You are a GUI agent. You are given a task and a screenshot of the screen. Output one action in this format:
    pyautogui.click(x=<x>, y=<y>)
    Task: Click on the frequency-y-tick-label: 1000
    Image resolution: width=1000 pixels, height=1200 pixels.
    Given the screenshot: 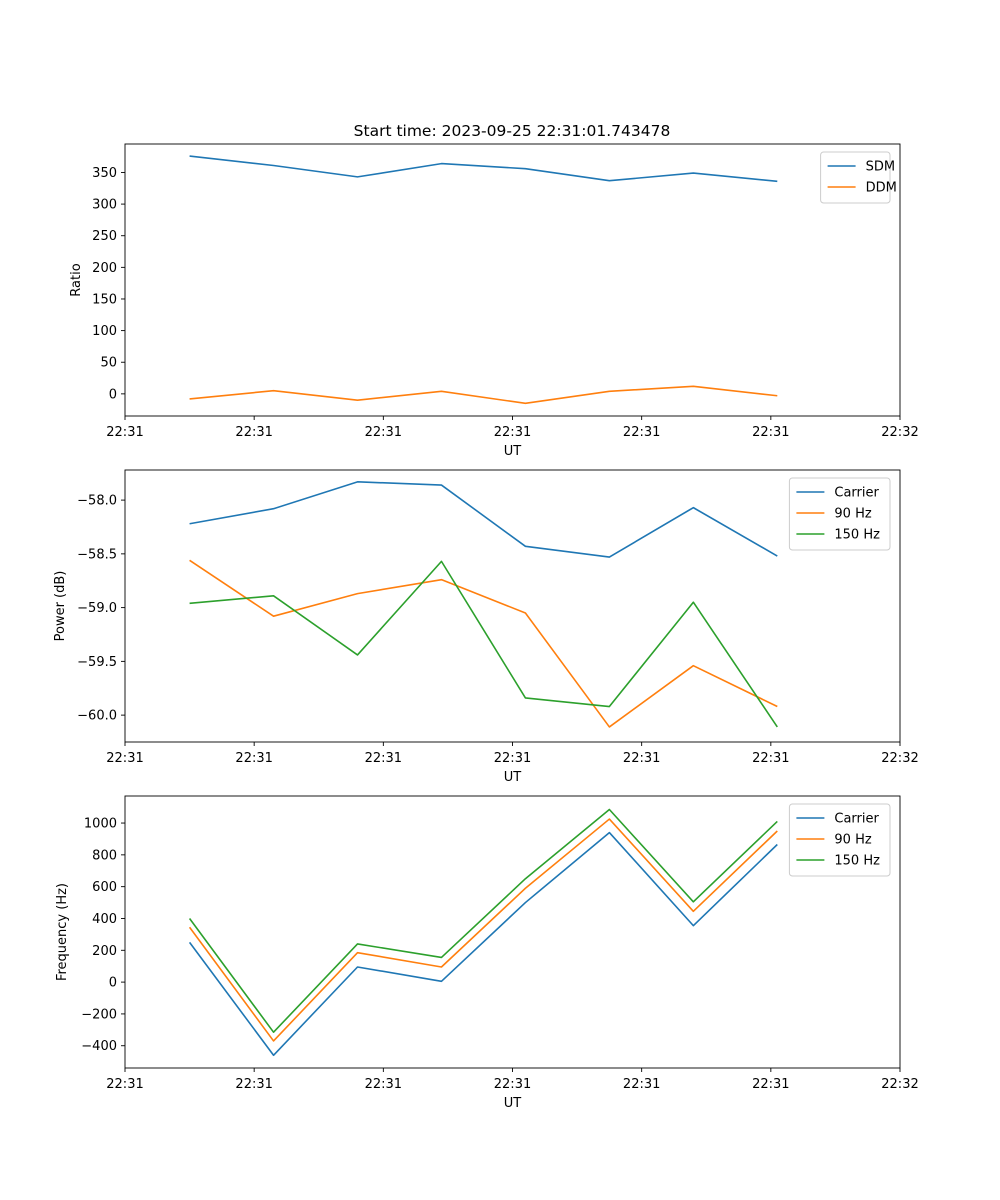 What is the action you would take?
    pyautogui.click(x=100, y=824)
    